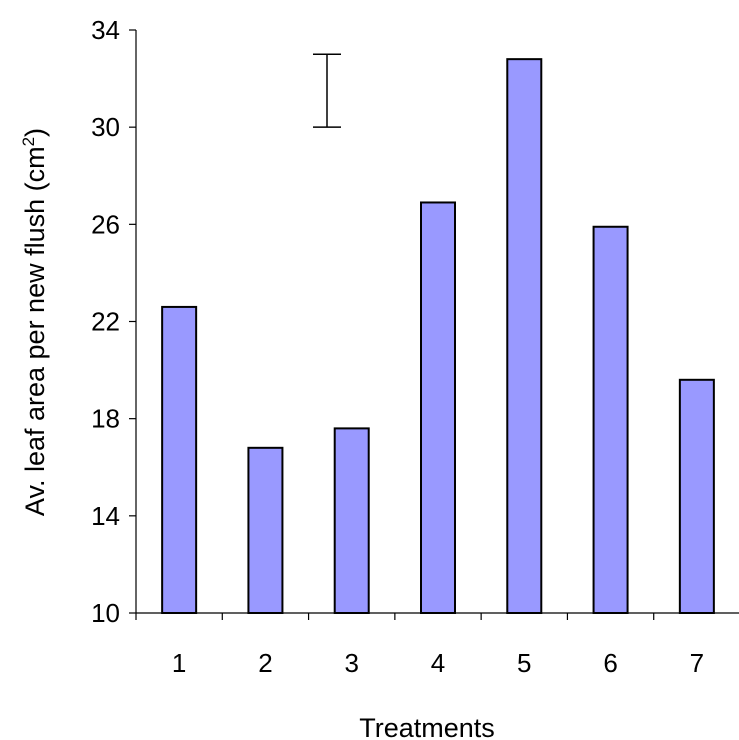 This screenshot has height=740, width=739. What do you see at coordinates (265, 663) in the screenshot?
I see `x-tick-label-2: 2` at bounding box center [265, 663].